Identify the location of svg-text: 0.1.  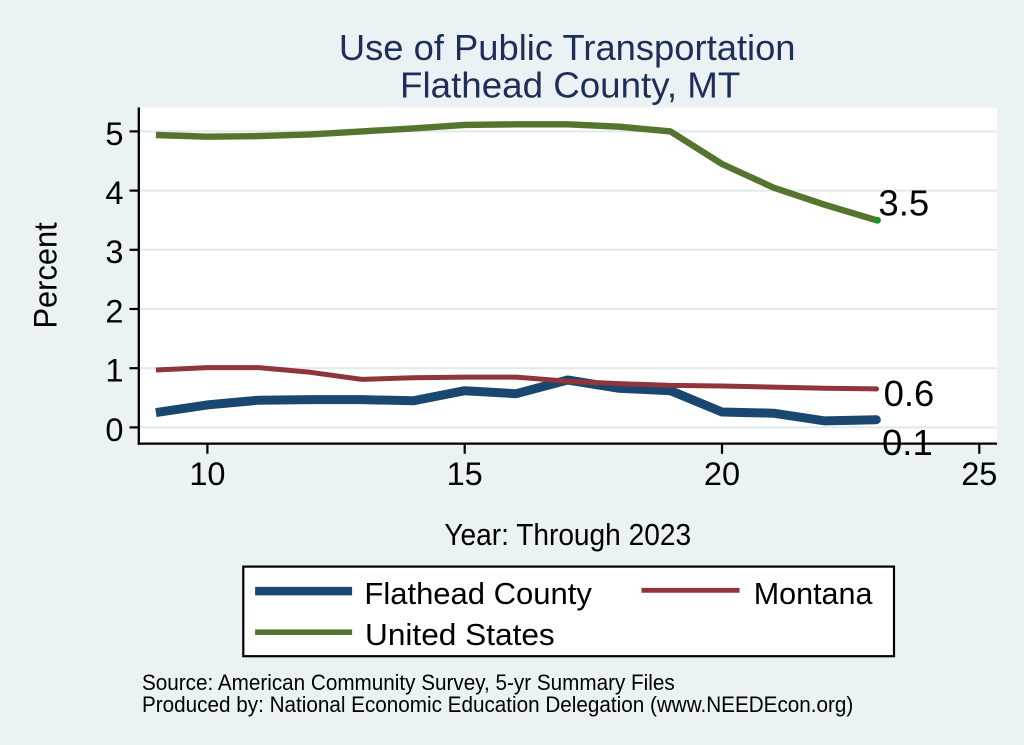
(907, 442).